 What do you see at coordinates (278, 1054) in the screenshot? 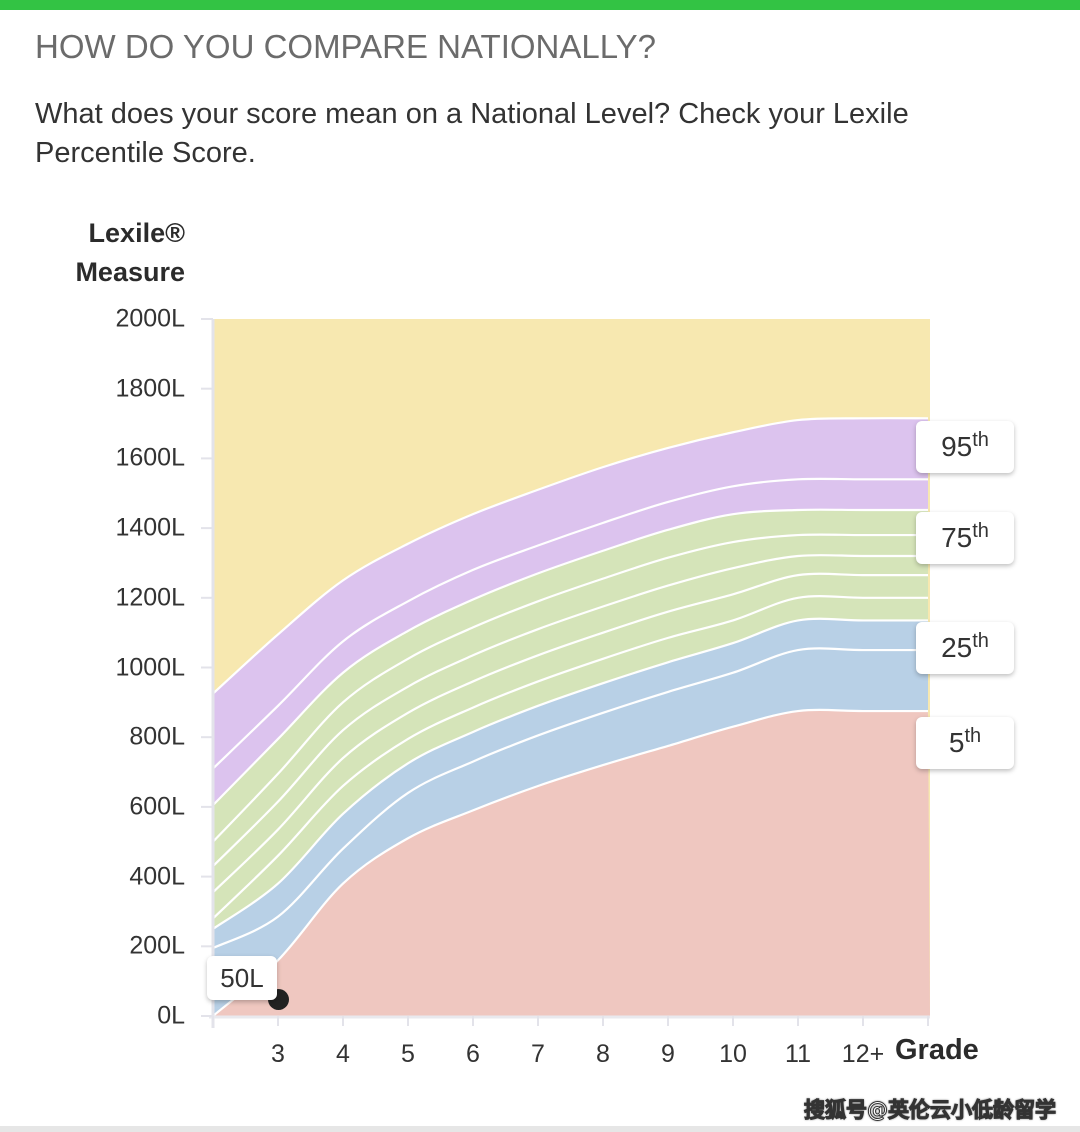
I see `x-tick-label: 3` at bounding box center [278, 1054].